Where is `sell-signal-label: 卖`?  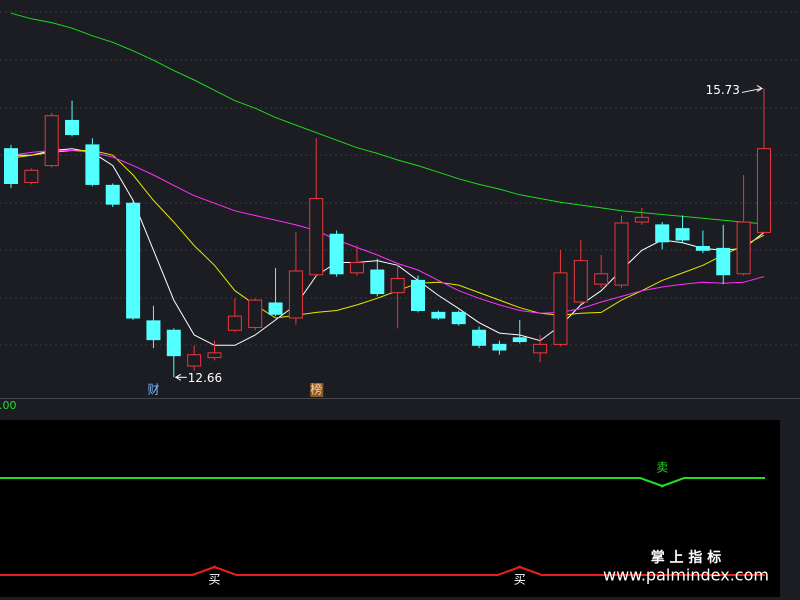
sell-signal-label: 卖 is located at coordinates (662, 468).